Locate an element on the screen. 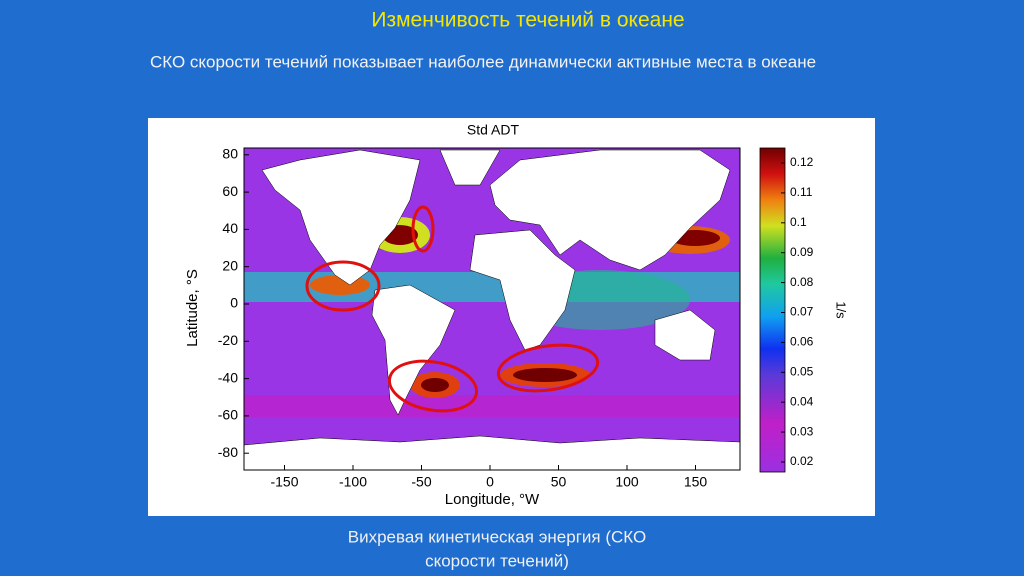 This screenshot has height=576, width=1024. colorbar-tick-label: 0.04 is located at coordinates (802, 401).